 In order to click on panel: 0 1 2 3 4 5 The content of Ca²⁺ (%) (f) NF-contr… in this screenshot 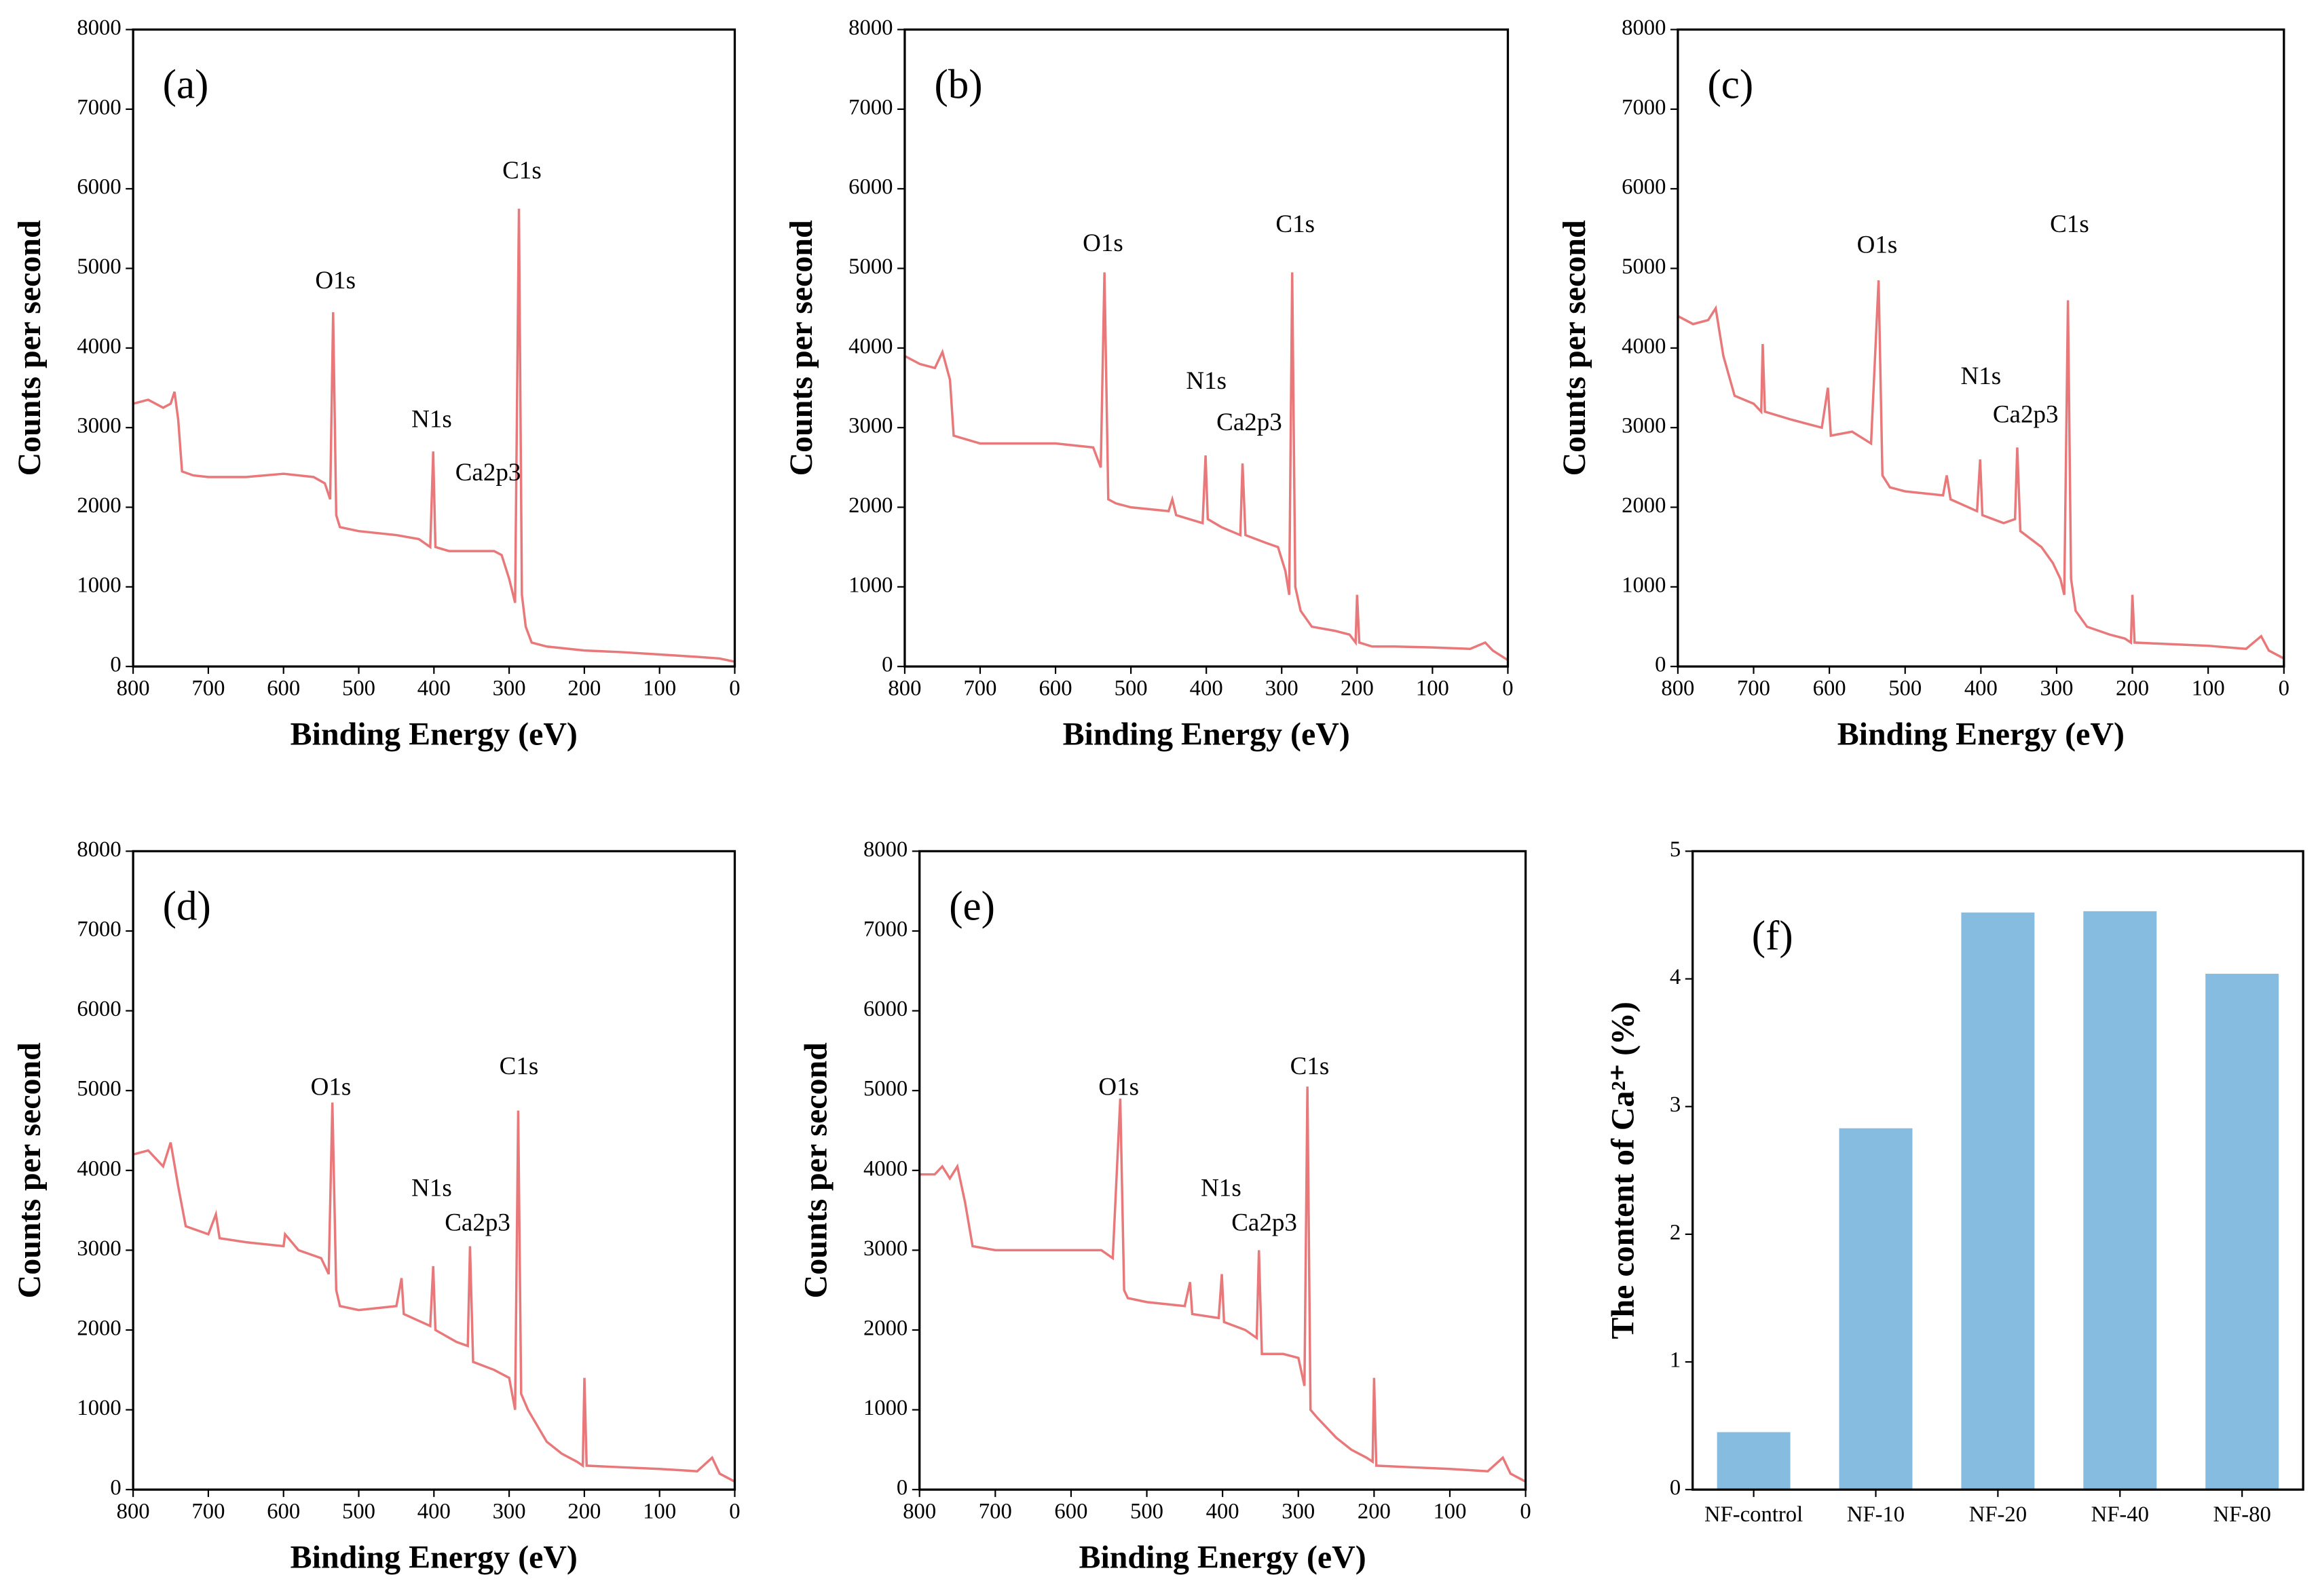, I will do `click(1955, 1182)`.